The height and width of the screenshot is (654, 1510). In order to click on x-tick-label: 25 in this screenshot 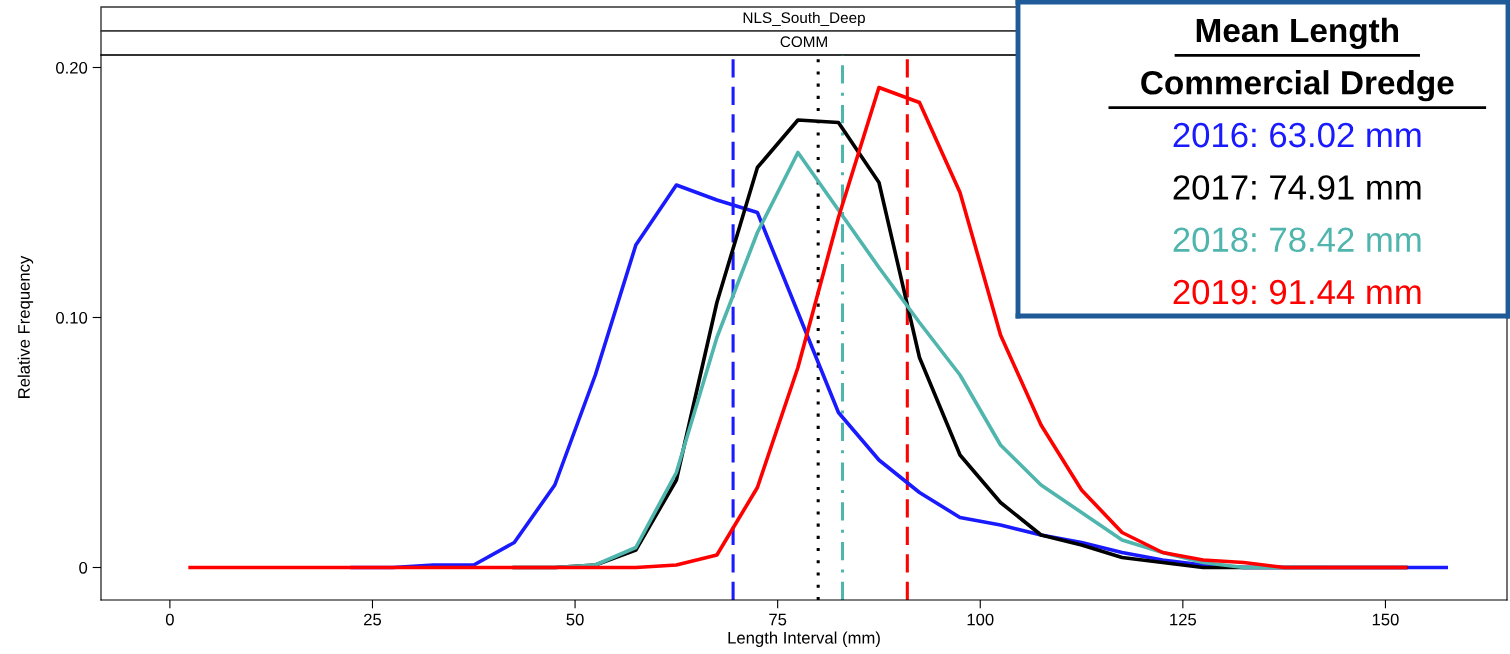, I will do `click(373, 619)`.